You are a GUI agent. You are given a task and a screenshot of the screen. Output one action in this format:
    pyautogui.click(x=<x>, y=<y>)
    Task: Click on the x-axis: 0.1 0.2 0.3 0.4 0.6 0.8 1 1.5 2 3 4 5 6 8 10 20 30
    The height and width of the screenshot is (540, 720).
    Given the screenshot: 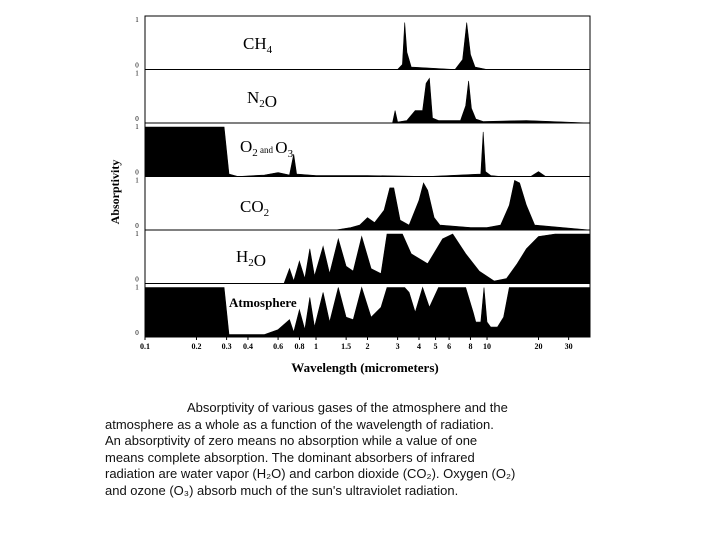 What is the action you would take?
    pyautogui.click(x=356, y=344)
    